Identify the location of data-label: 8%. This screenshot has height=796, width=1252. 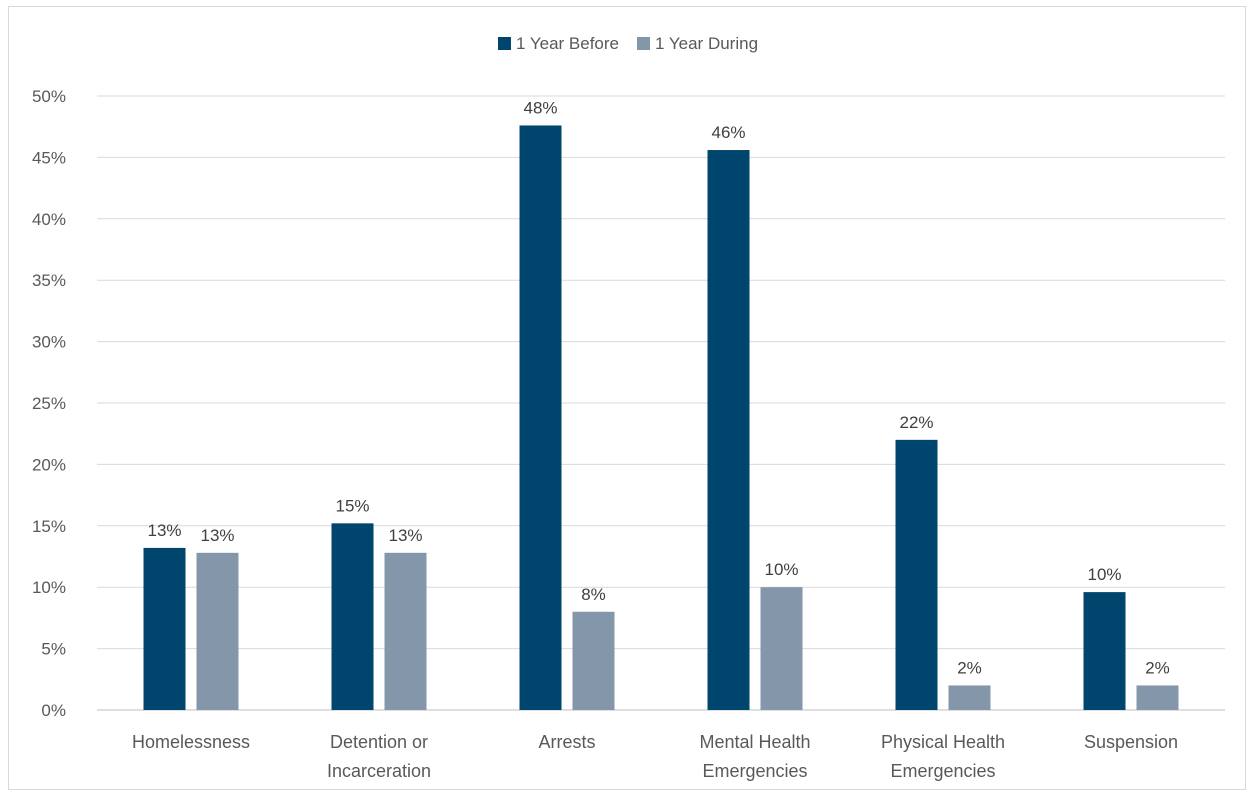
(593, 594).